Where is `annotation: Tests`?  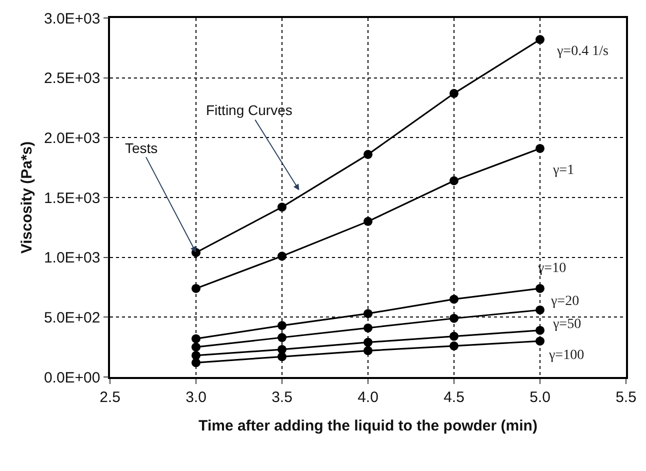
annotation: Tests is located at coordinates (141, 148).